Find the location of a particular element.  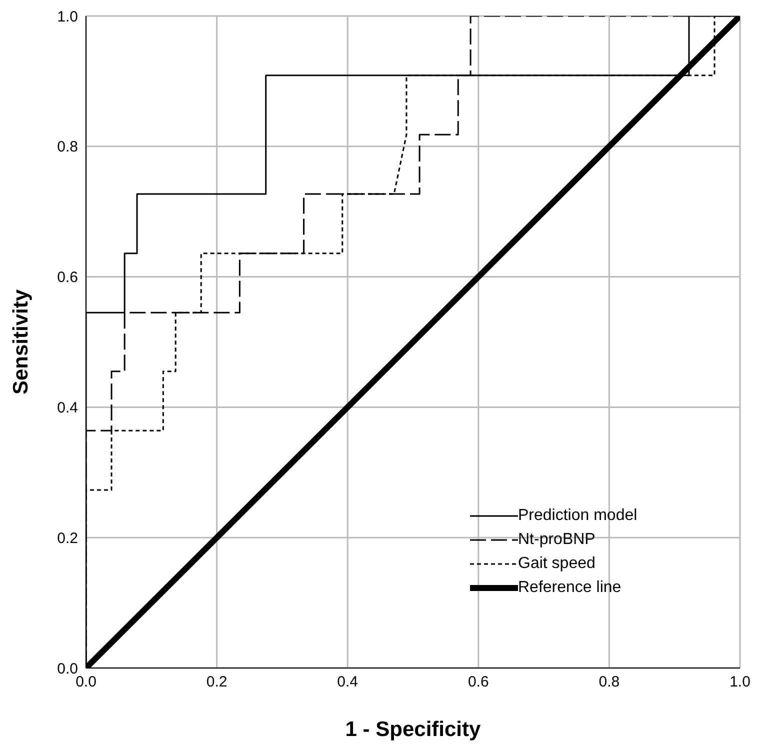

y-tick-label: 0.0 is located at coordinates (67, 669).